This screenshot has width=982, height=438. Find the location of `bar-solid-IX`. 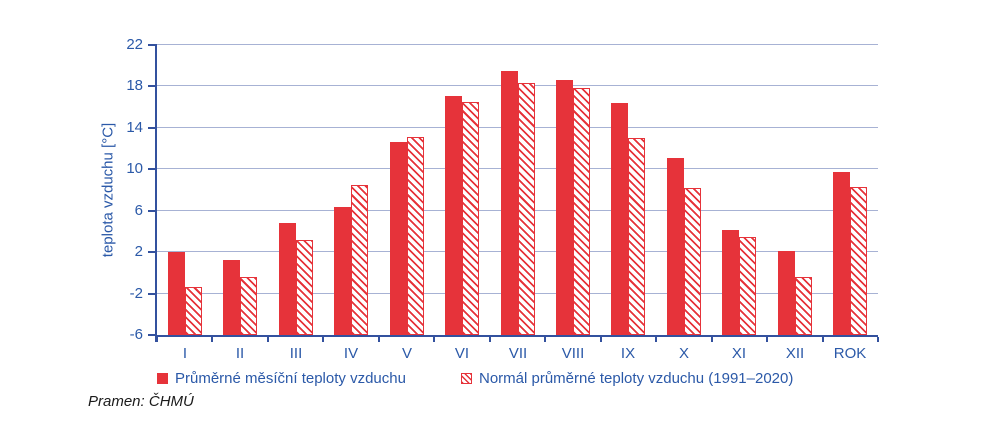

bar-solid-IX is located at coordinates (619, 219).